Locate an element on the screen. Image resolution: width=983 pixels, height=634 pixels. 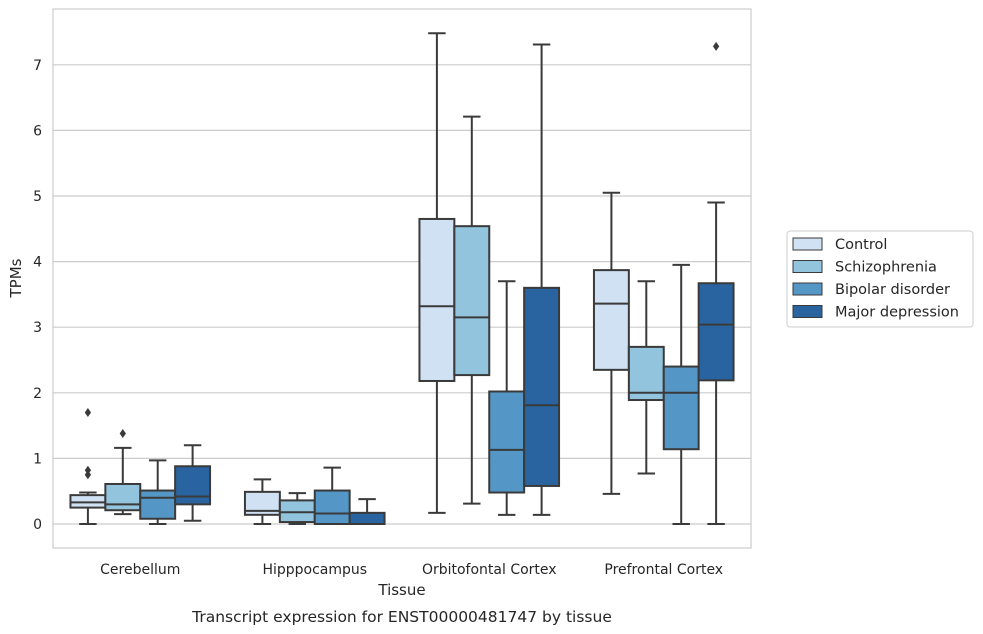
y-axis-ticks: 0 1 2 3 4 5 6 7 is located at coordinates (37, 295).